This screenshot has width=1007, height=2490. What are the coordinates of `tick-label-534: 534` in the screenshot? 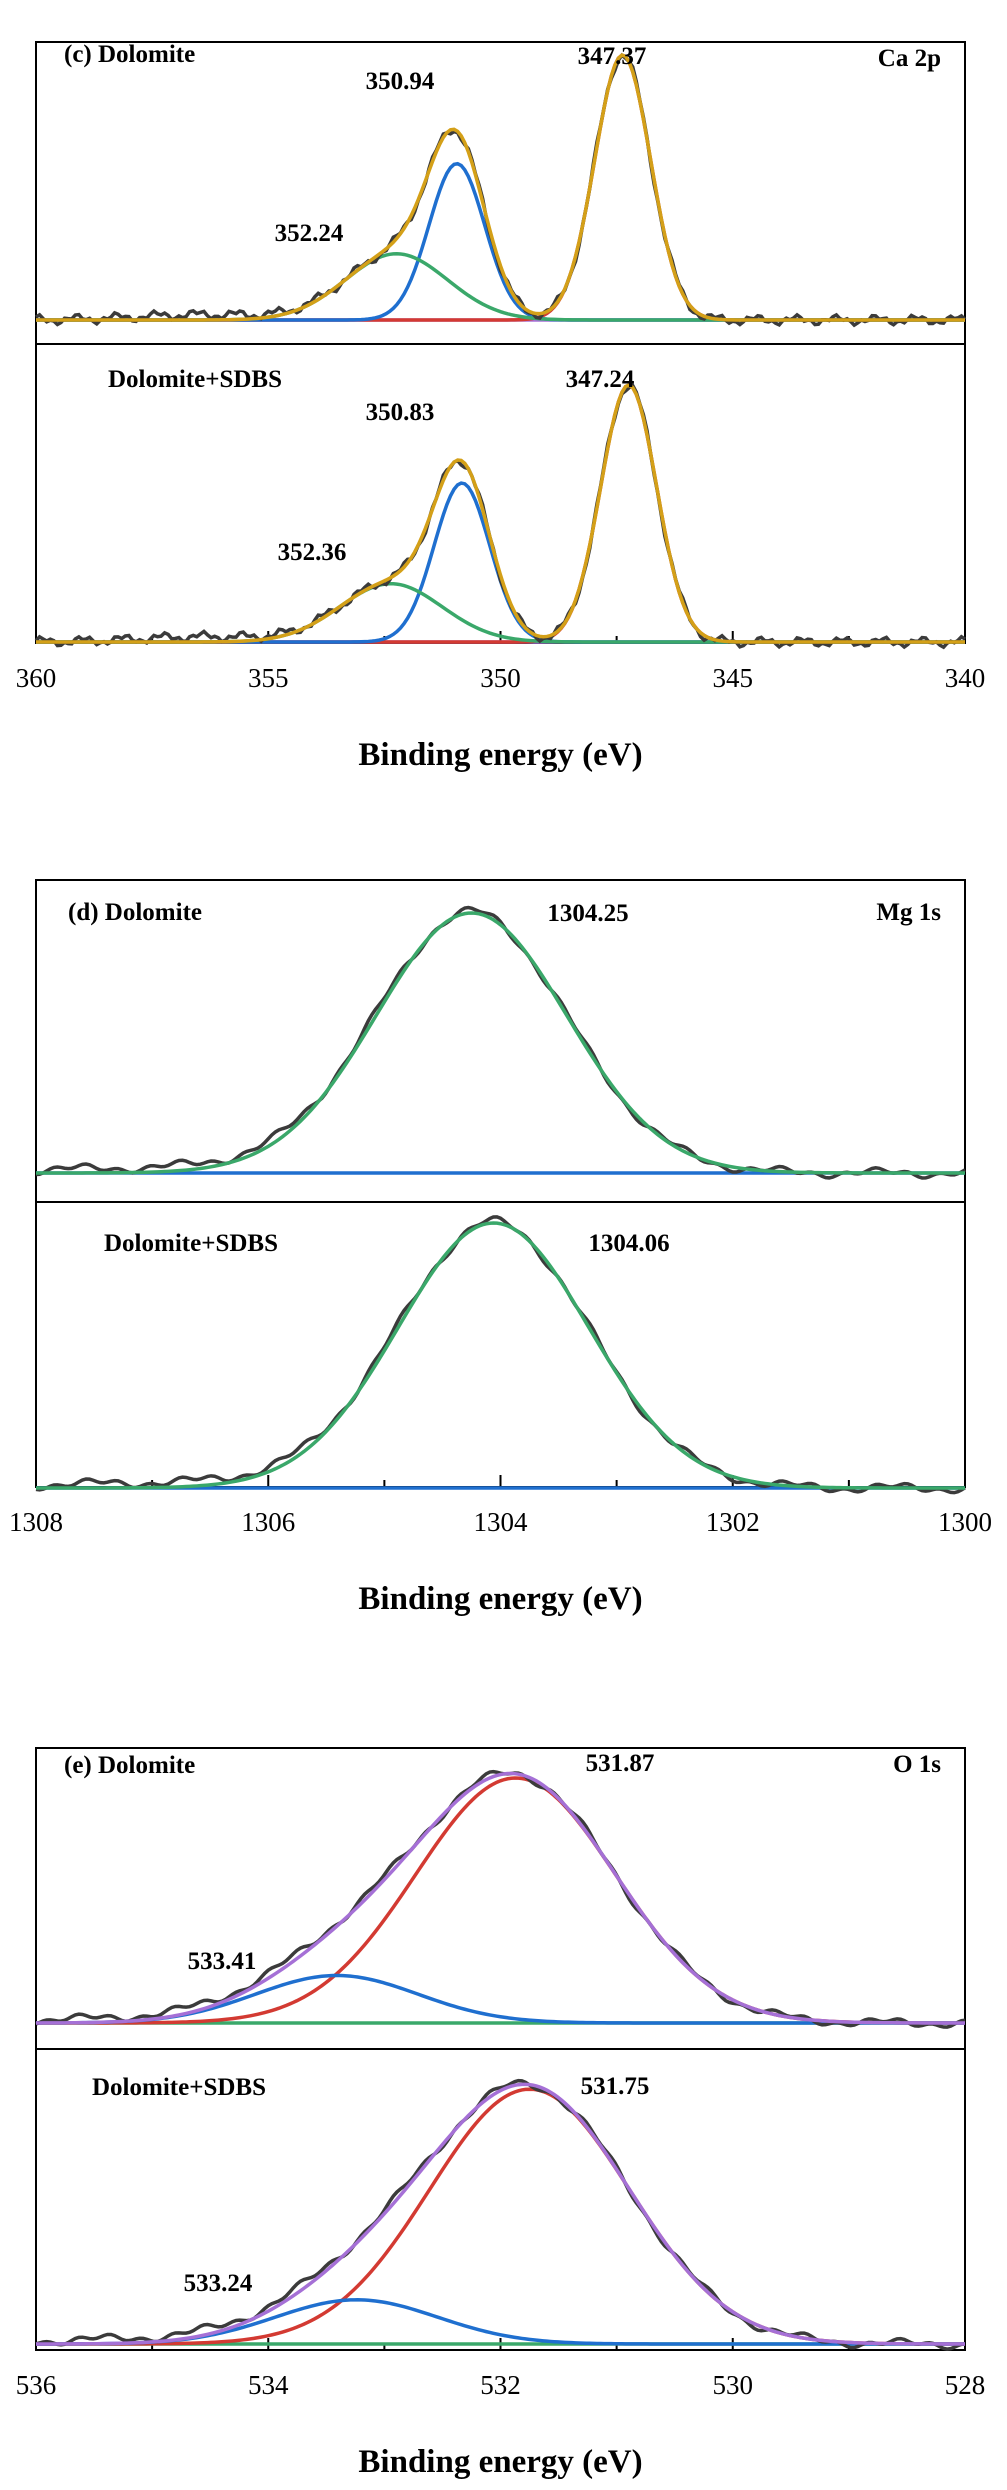 It's located at (268, 2385).